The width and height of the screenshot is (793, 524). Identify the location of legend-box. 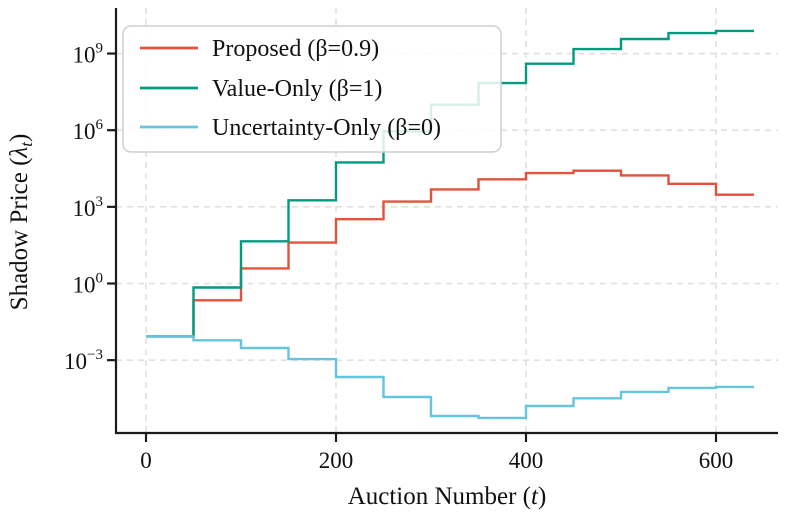
(312, 89).